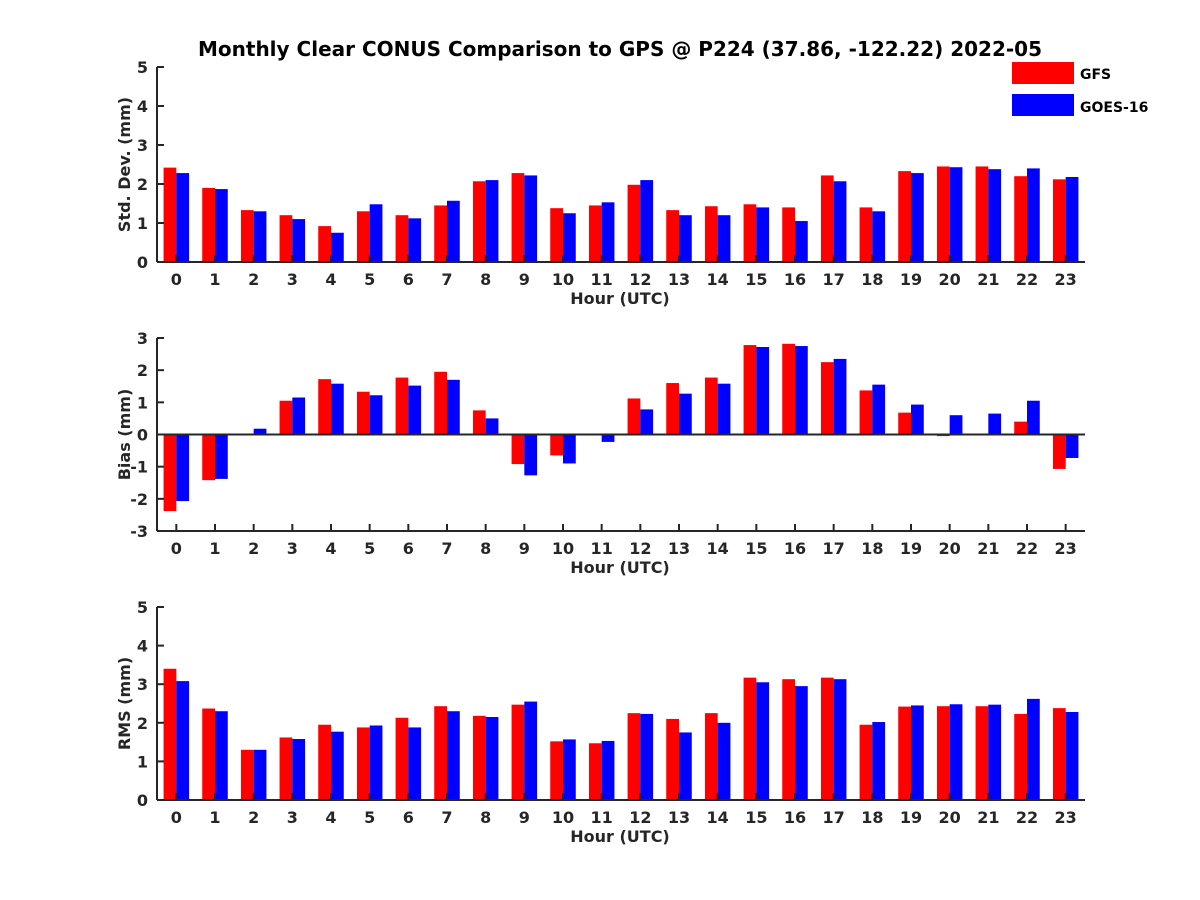 The image size is (1200, 900). What do you see at coordinates (602, 279) in the screenshot?
I see `x-tick-label: 11` at bounding box center [602, 279].